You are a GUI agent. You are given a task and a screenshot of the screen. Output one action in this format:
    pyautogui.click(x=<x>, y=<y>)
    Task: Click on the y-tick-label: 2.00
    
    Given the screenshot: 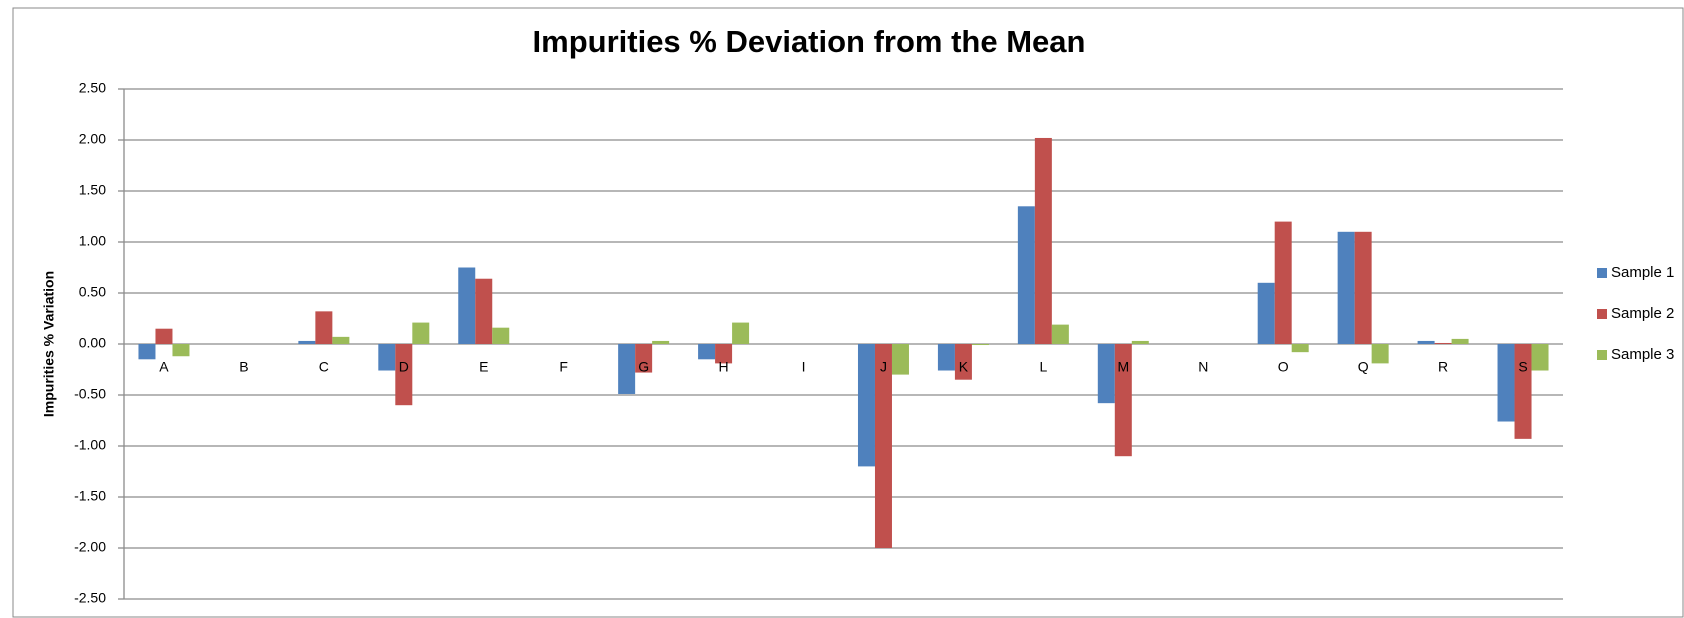 What is the action you would take?
    pyautogui.click(x=92, y=139)
    